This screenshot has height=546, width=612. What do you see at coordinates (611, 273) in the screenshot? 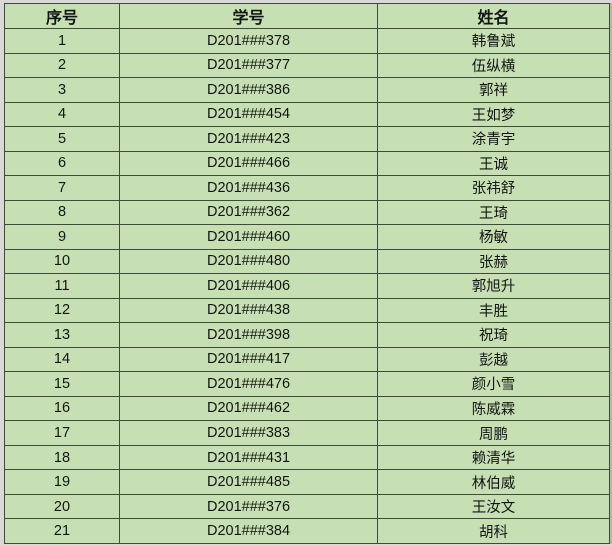
I see `adjacent-column-sliver` at bounding box center [611, 273].